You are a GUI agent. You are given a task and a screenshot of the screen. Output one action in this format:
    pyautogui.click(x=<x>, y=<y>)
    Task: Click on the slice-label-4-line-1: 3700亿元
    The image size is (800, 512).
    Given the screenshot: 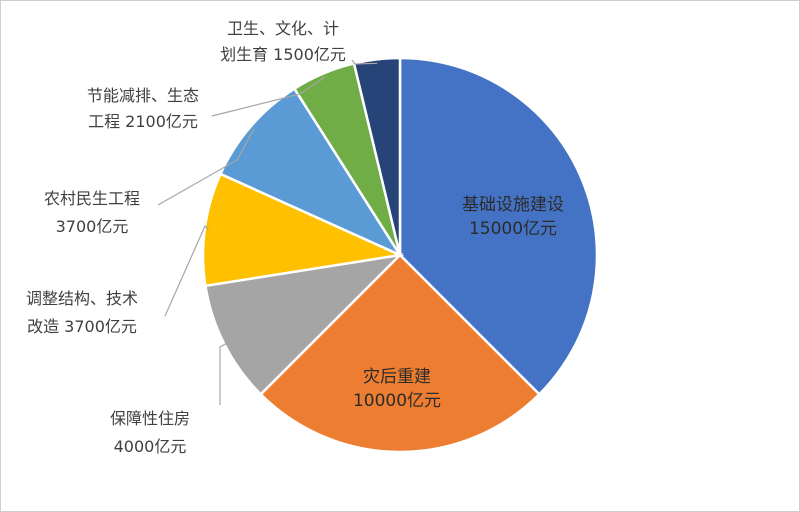 What is the action you would take?
    pyautogui.click(x=92, y=226)
    